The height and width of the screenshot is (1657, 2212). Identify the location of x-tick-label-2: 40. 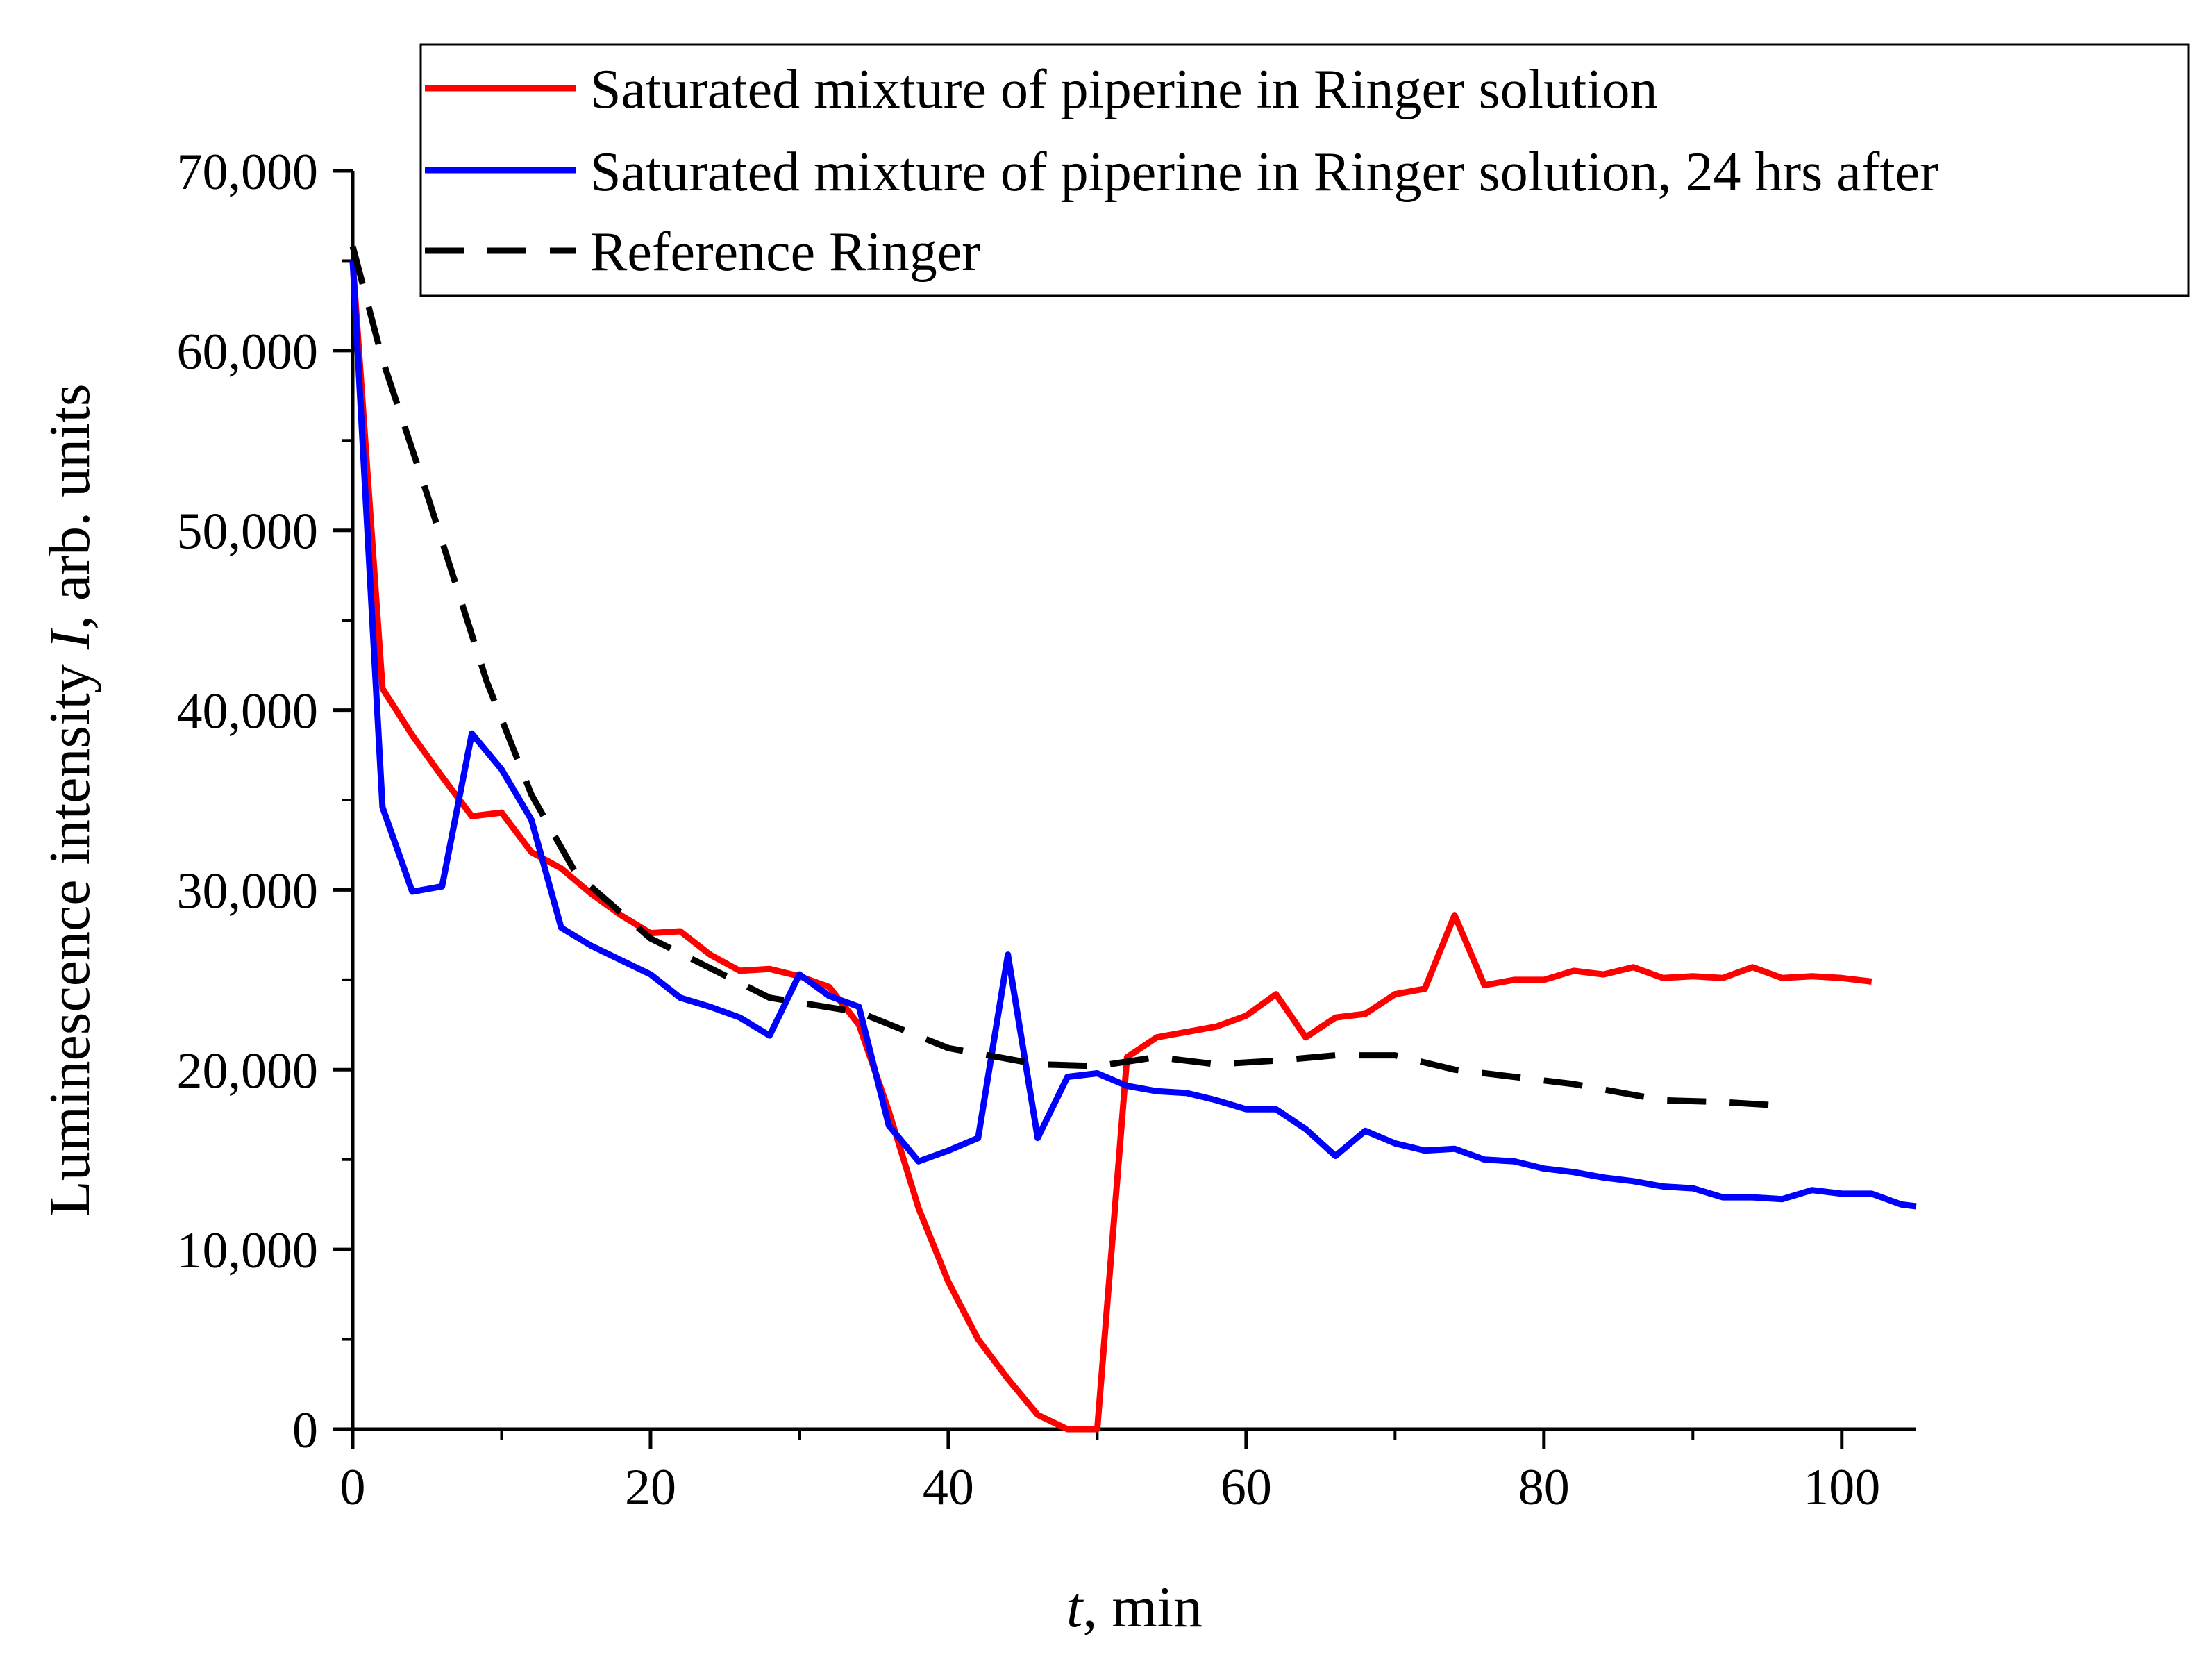
(948, 1487).